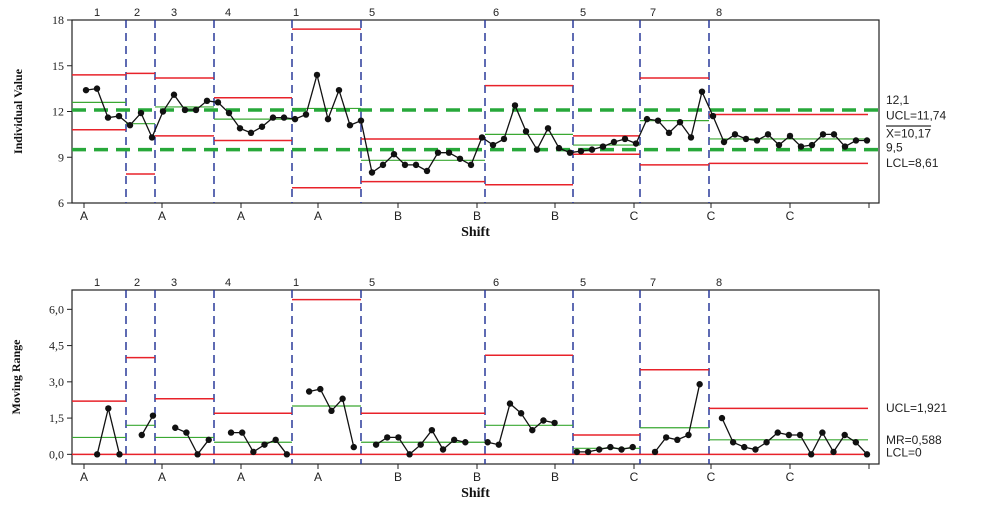  Describe the element at coordinates (58, 20) in the screenshot. I see `y-tick-label: 18` at that location.